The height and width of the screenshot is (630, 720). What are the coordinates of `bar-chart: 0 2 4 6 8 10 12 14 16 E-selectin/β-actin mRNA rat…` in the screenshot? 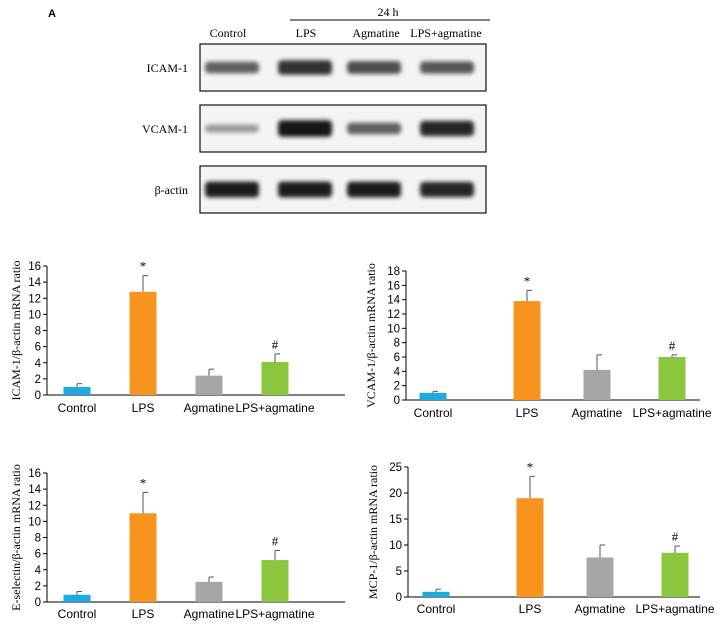 It's located at (177, 542).